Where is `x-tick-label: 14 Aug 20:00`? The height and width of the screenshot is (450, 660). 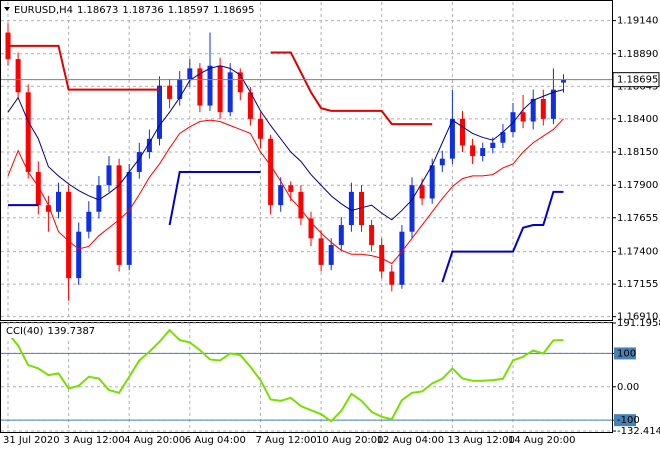 x-tick-label: 14 Aug 20:00 is located at coordinates (541, 440).